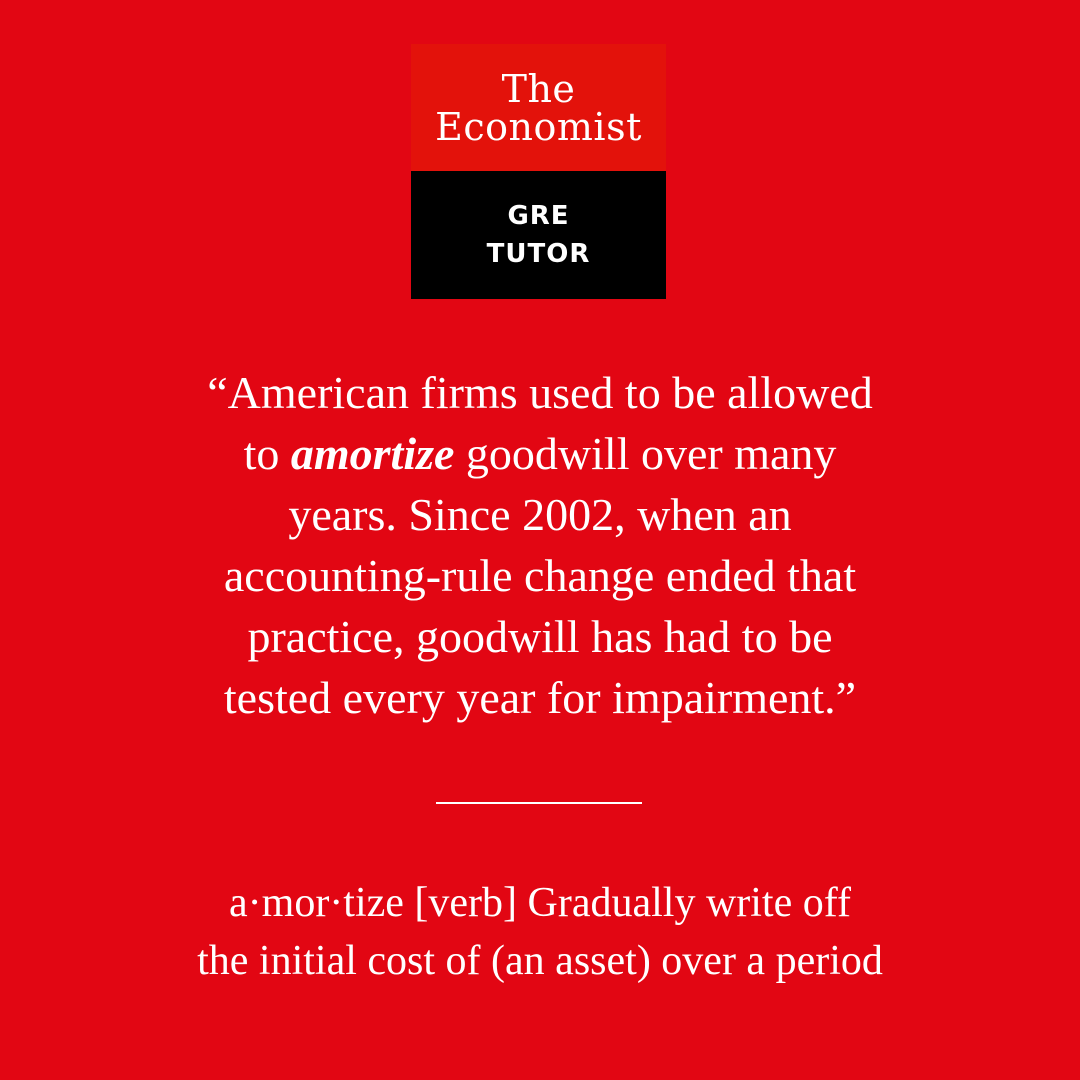  What do you see at coordinates (538, 254) in the screenshot?
I see `logo-subtitle-line-2: TUTOR` at bounding box center [538, 254].